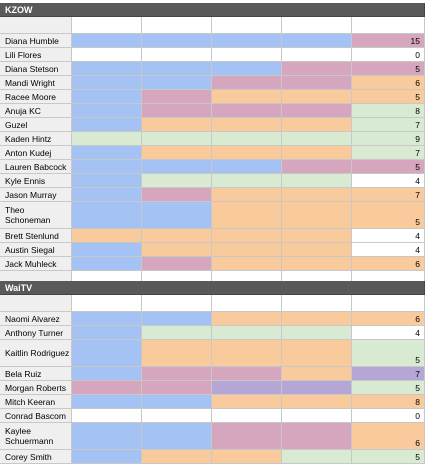  I want to click on name-cell: Conrad Bascom, so click(36, 416).